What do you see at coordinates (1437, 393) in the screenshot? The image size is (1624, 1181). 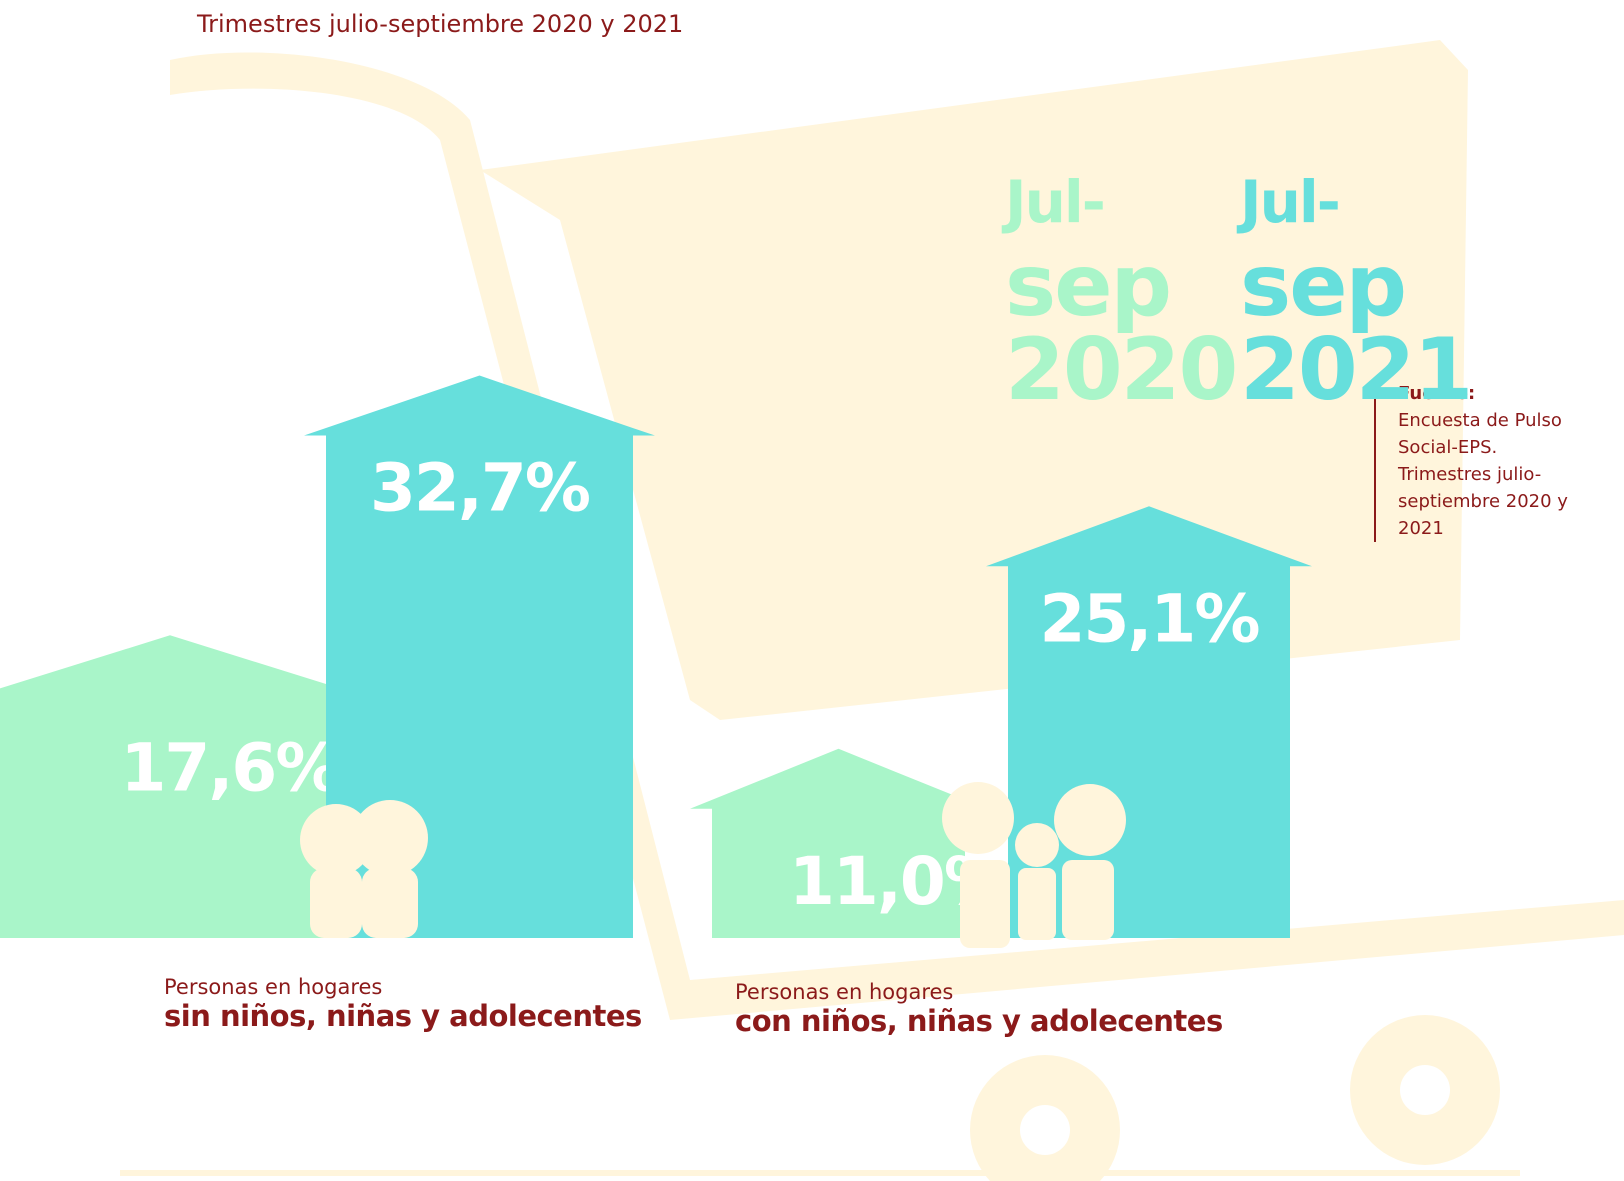 I see `source-label: Fuente:` at bounding box center [1437, 393].